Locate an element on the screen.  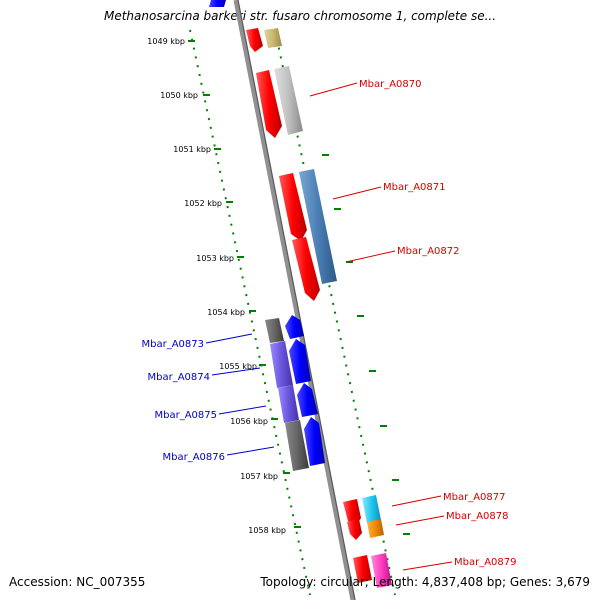
gene-arrow-mbar-a0871 is located at coordinates (318, 226).